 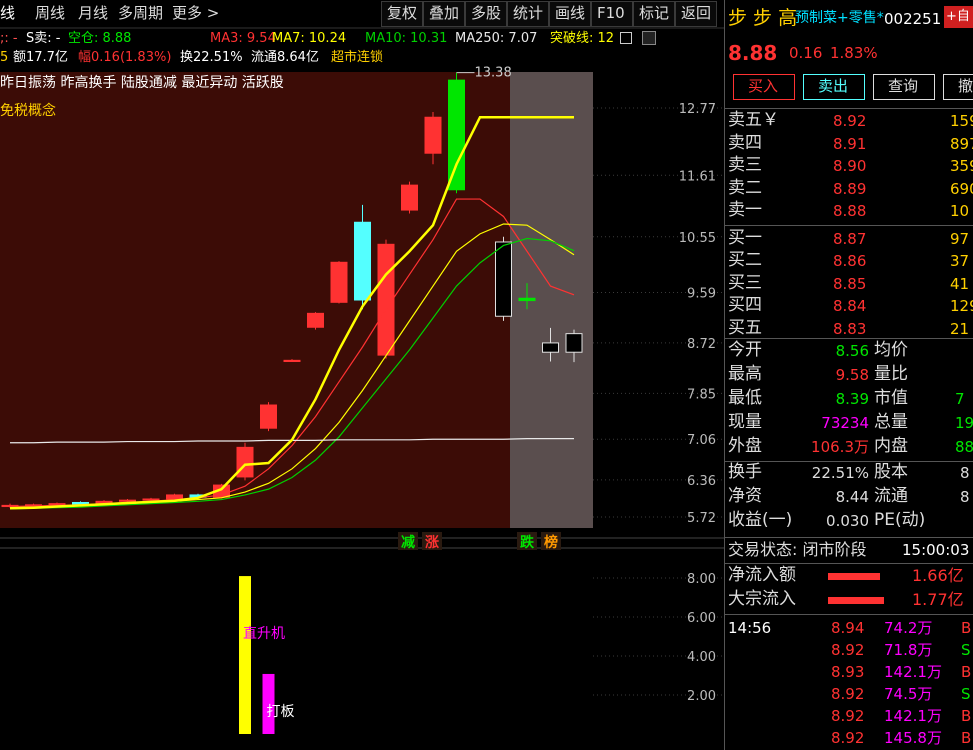 I want to click on toolbar-button: 多股, so click(x=486, y=13).